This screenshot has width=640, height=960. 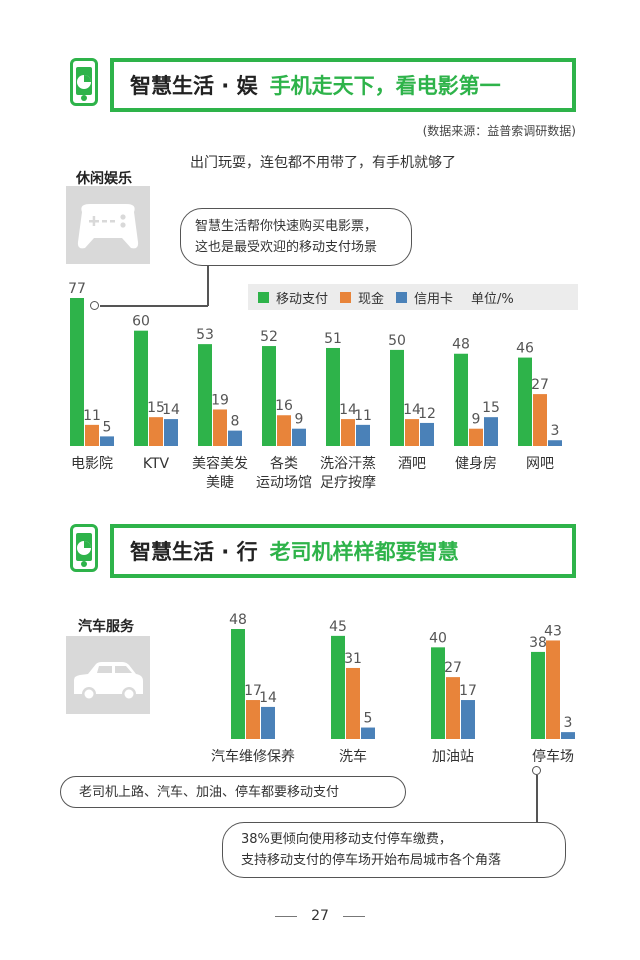 I want to click on chart2-value-mobile-0: 48, so click(x=238, y=620).